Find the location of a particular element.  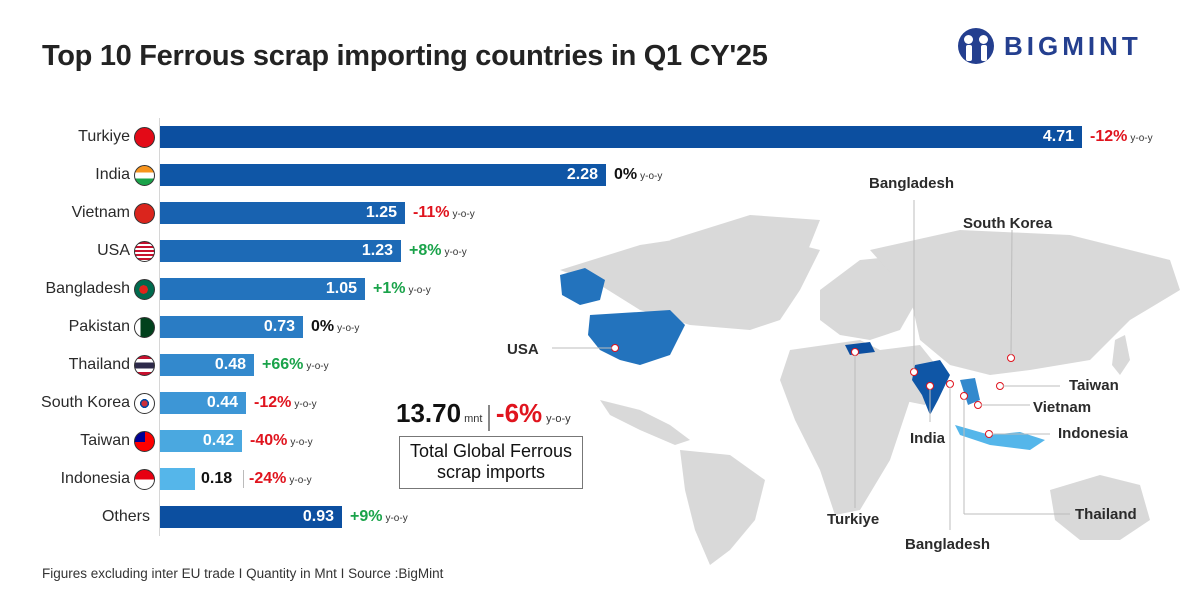

yoy-change: +1% y-o-y is located at coordinates (402, 290).